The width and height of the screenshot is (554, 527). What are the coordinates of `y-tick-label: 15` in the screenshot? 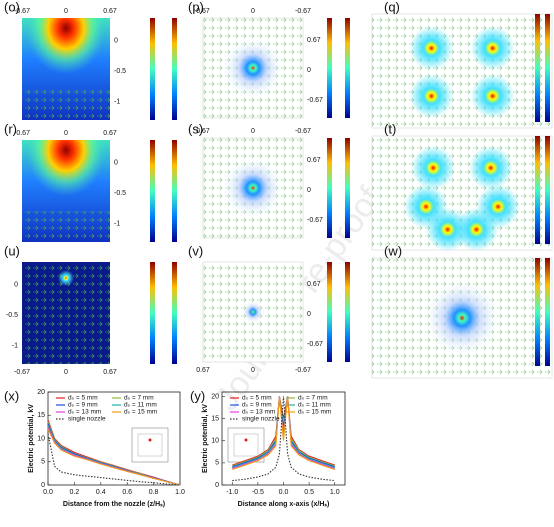 It's located at (41, 415).